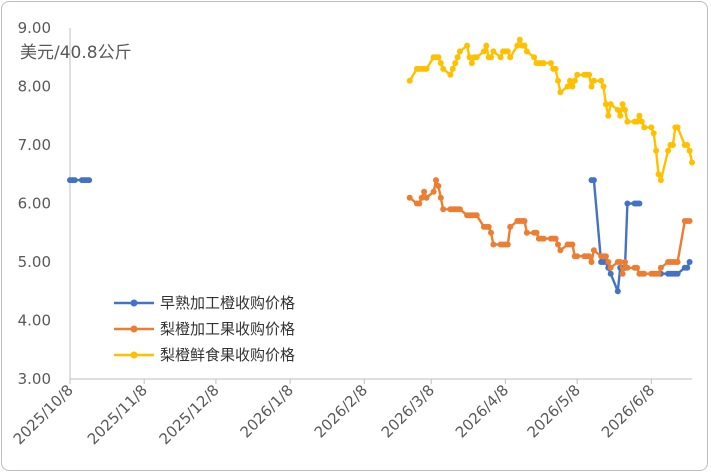 The height and width of the screenshot is (475, 711). What do you see at coordinates (267, 411) in the screenshot?
I see `x-tick-label: 2026/1/8` at bounding box center [267, 411].